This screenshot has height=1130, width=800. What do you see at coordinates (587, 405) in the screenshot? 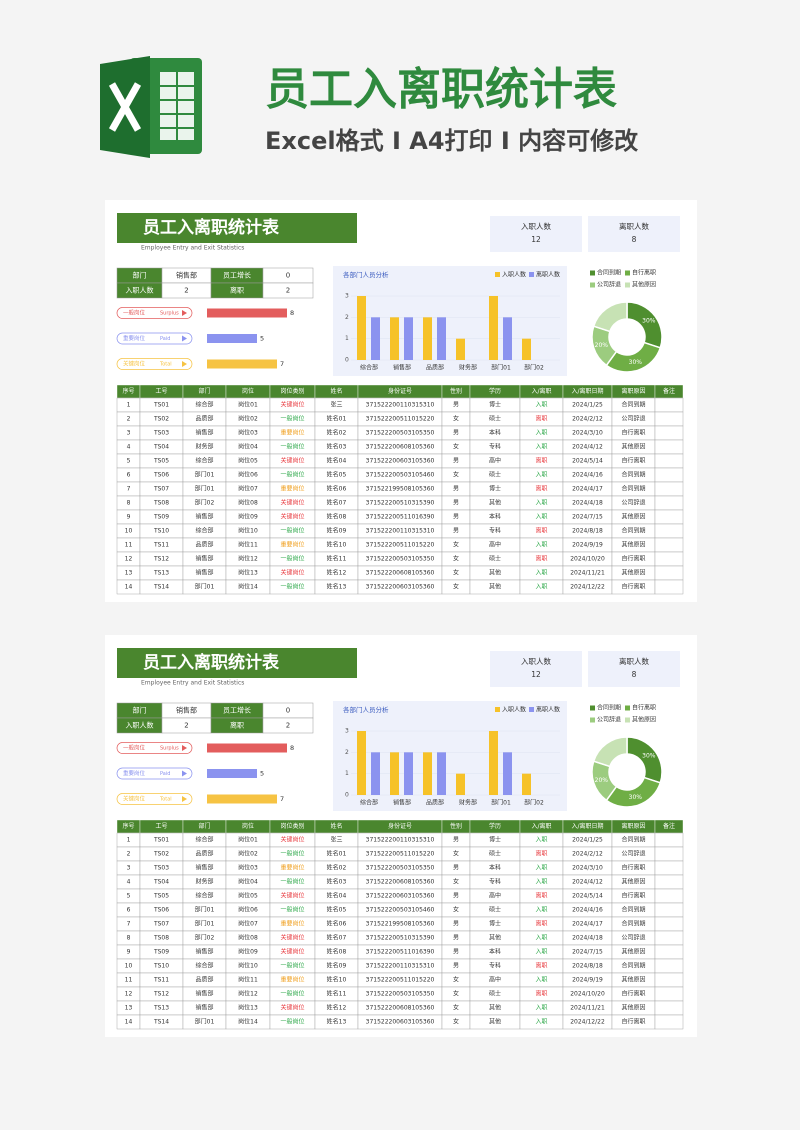
I see `cell-text: 2024/1/25` at bounding box center [587, 405].